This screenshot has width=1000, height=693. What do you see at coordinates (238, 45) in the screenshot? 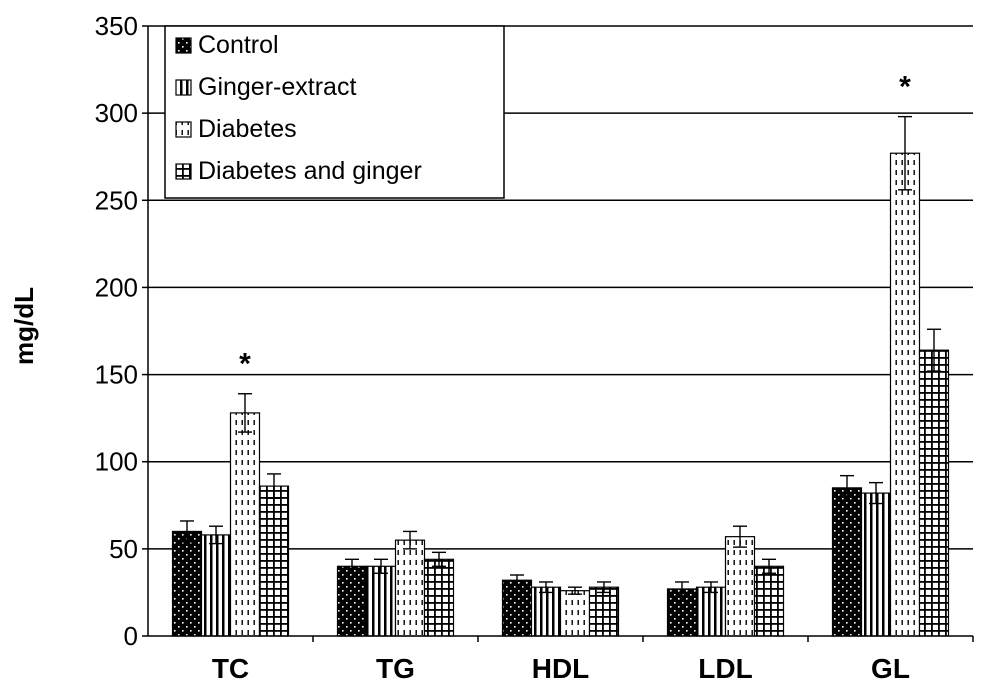
I see `legend-label: Control` at bounding box center [238, 45].